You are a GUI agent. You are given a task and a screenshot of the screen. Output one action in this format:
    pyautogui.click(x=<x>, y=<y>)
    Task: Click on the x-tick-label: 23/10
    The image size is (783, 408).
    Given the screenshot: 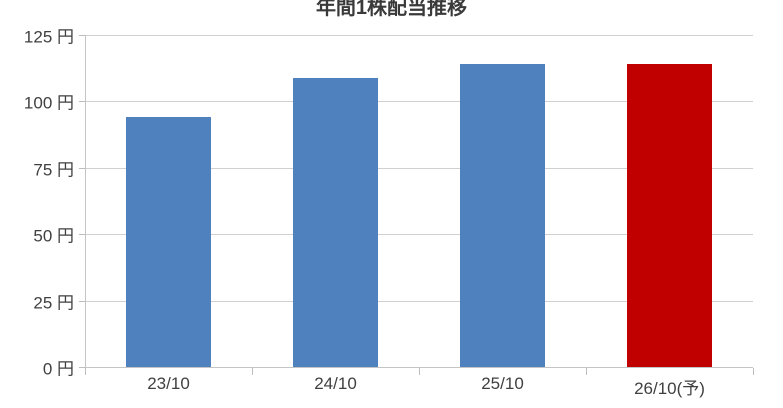 What is the action you would take?
    pyautogui.click(x=168, y=383)
    